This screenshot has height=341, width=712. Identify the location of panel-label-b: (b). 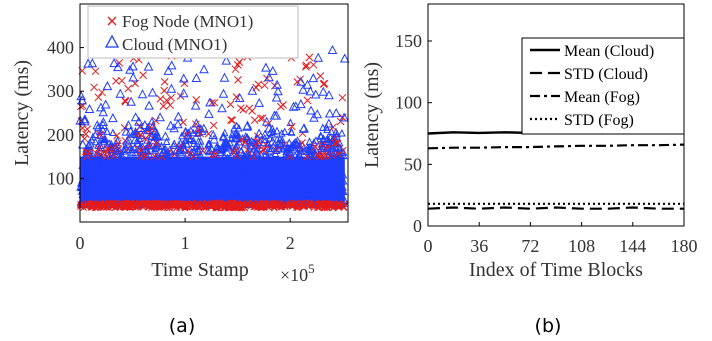
(548, 326).